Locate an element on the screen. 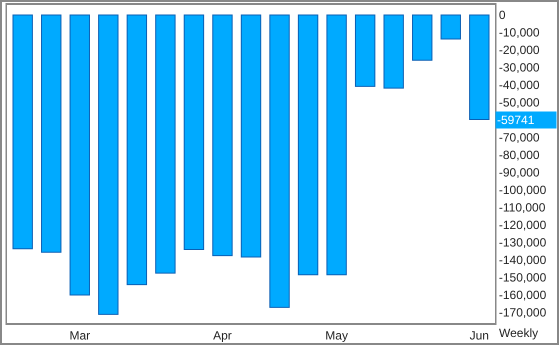 Image resolution: width=559 pixels, height=345 pixels. x-tick-label: May is located at coordinates (336, 335).